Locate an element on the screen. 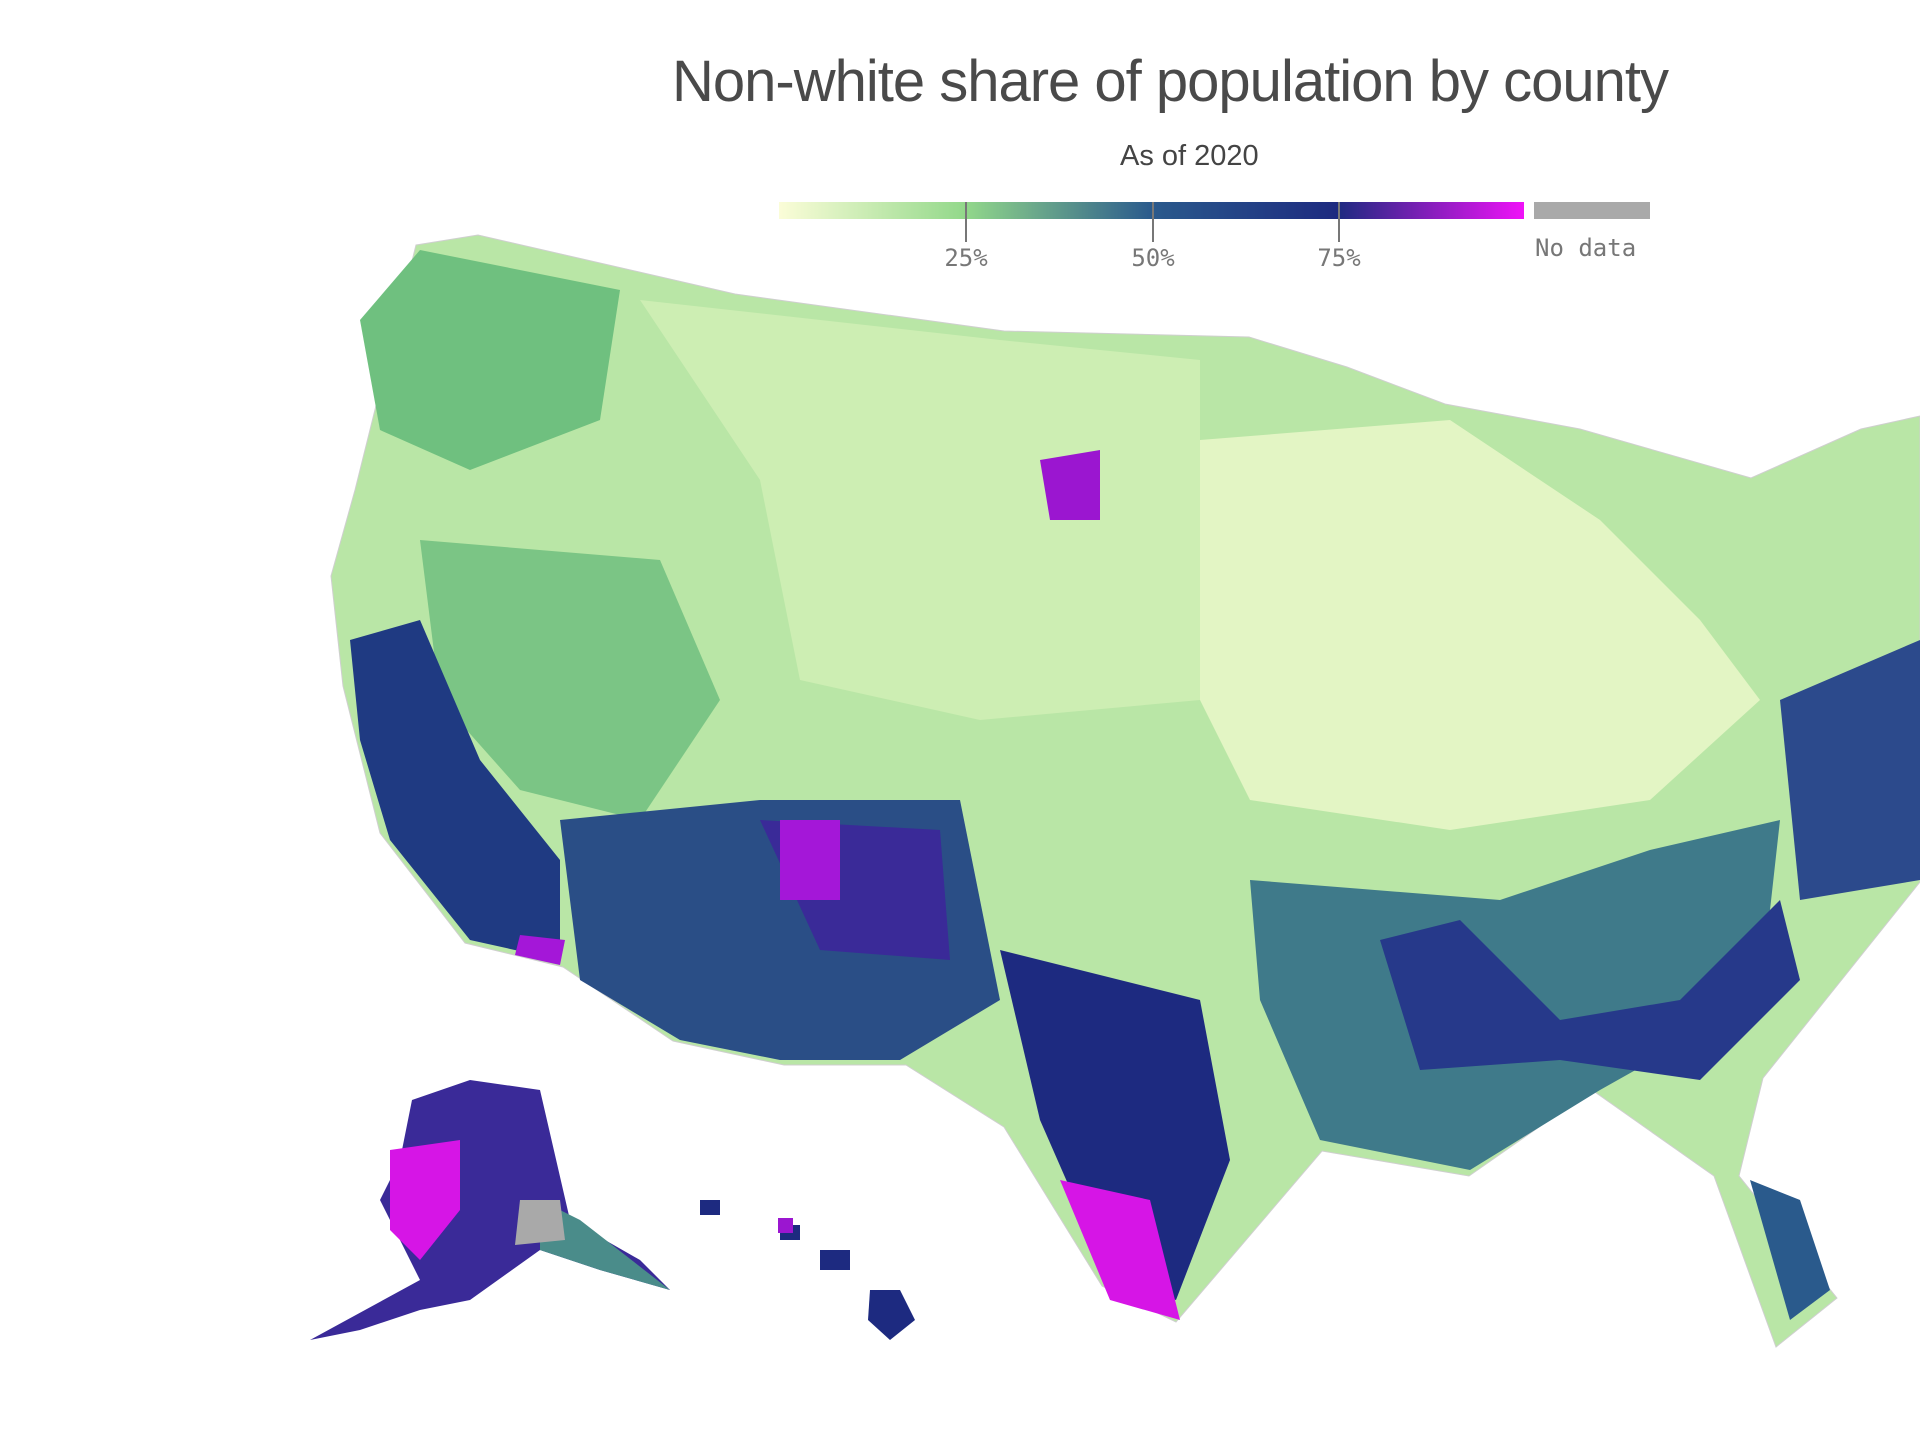 The width and height of the screenshot is (1920, 1440). legend-no-data-label: No data is located at coordinates (1586, 248).